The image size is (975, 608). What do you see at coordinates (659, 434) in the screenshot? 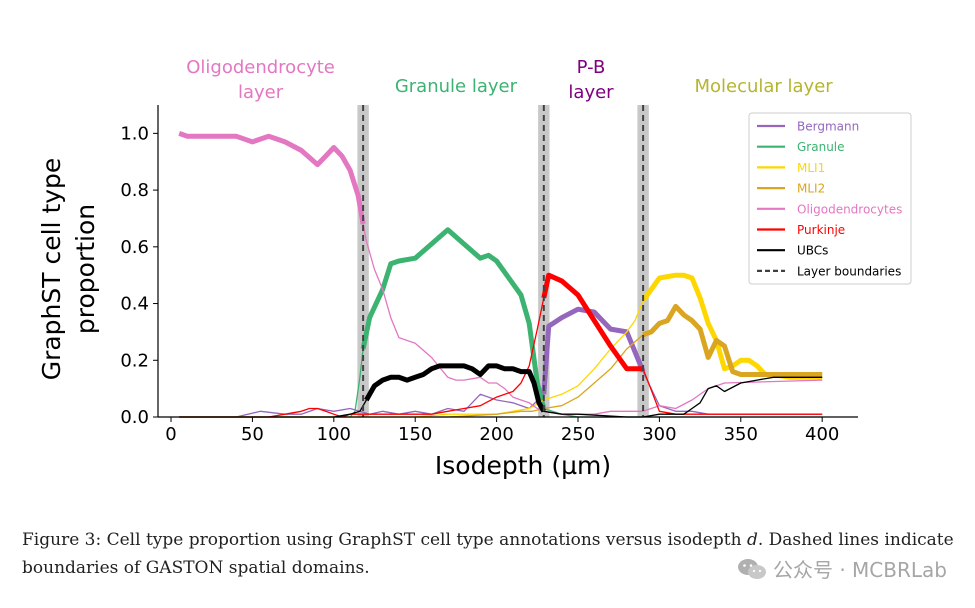
I see `x-tick-label: 300` at bounding box center [659, 434].